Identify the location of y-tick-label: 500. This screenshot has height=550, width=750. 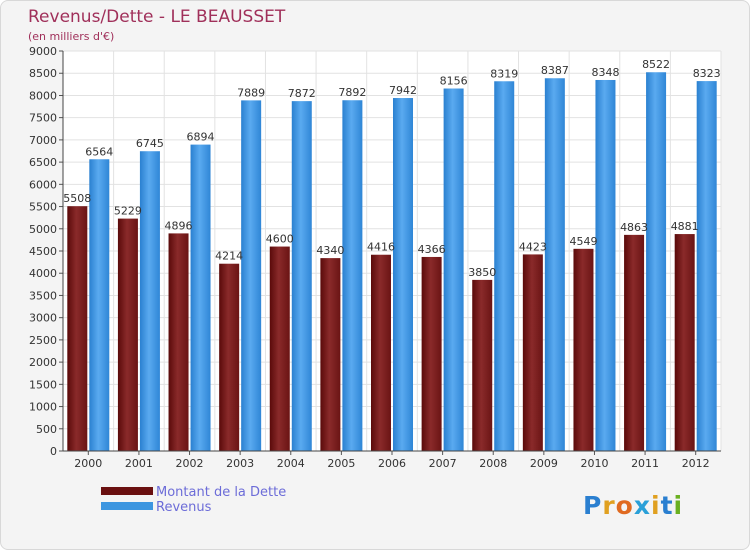
(46, 429).